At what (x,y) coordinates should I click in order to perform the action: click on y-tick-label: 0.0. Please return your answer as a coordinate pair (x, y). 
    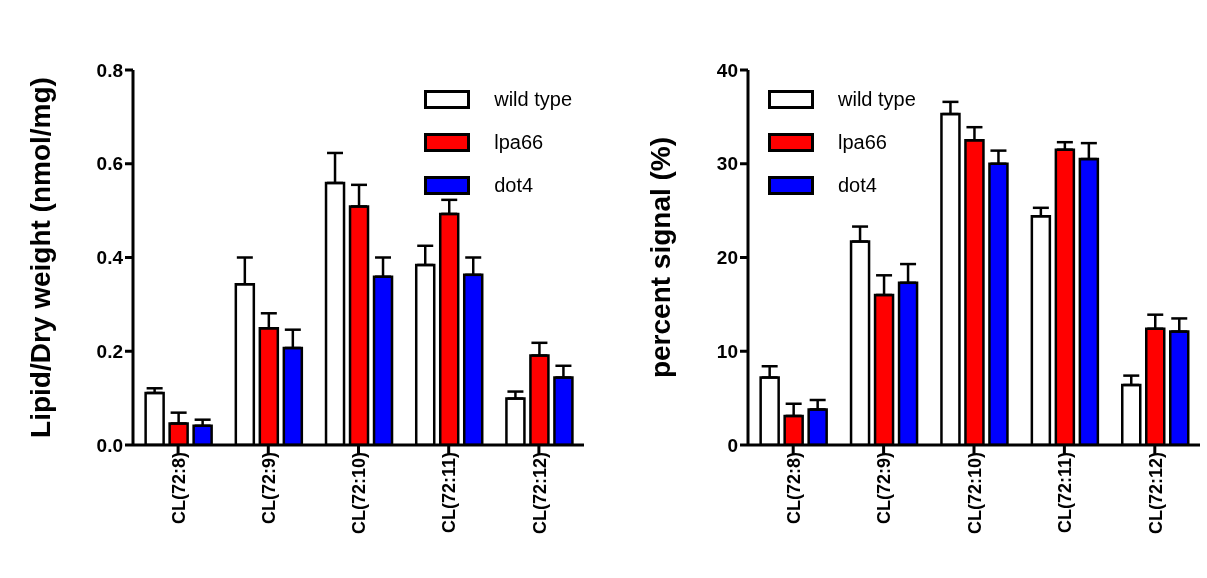
    Looking at the image, I should click on (109, 445).